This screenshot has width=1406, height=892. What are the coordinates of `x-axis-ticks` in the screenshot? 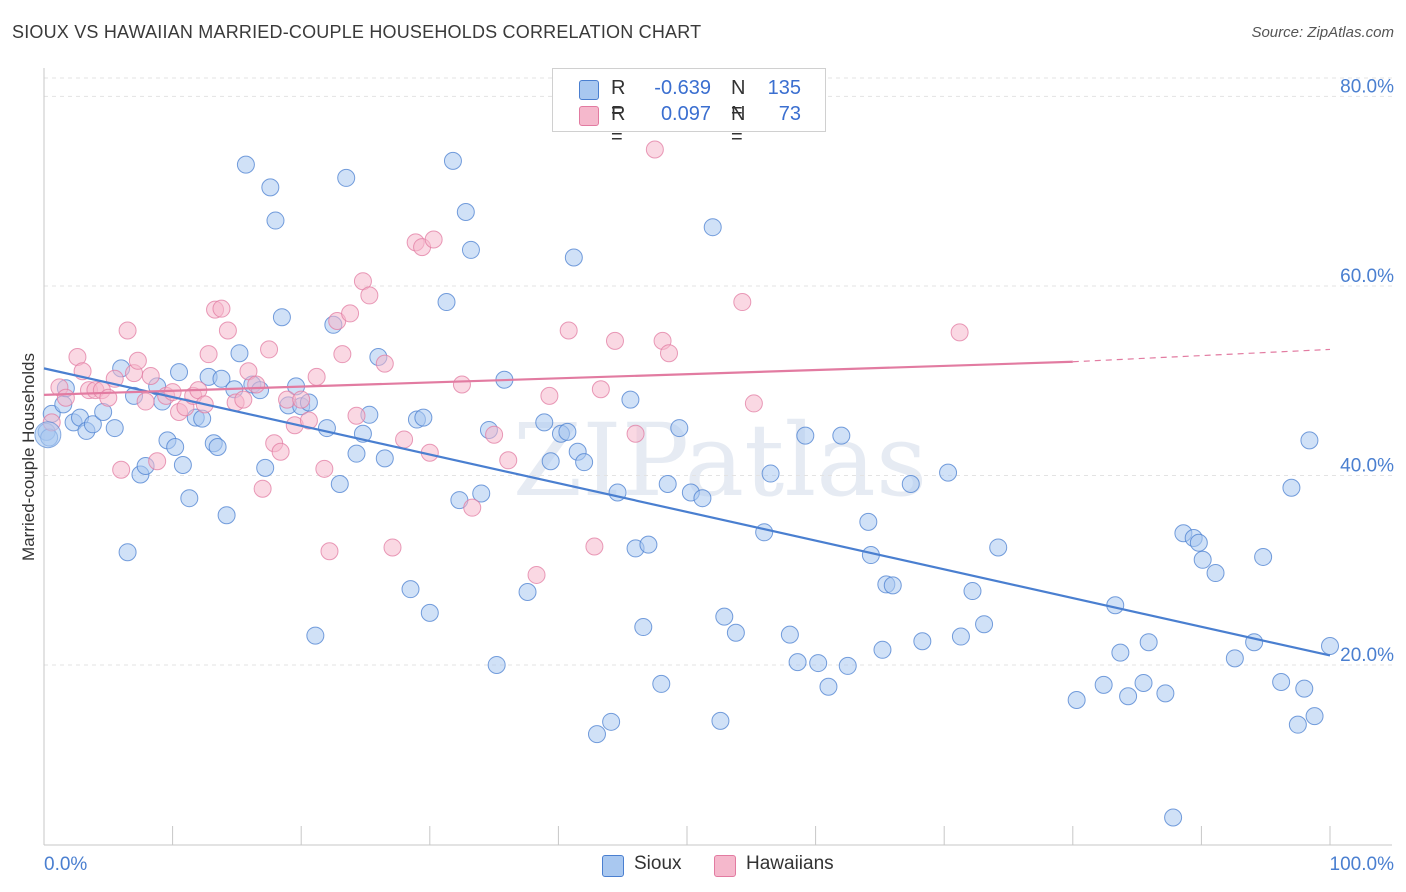 It's located at (687, 835).